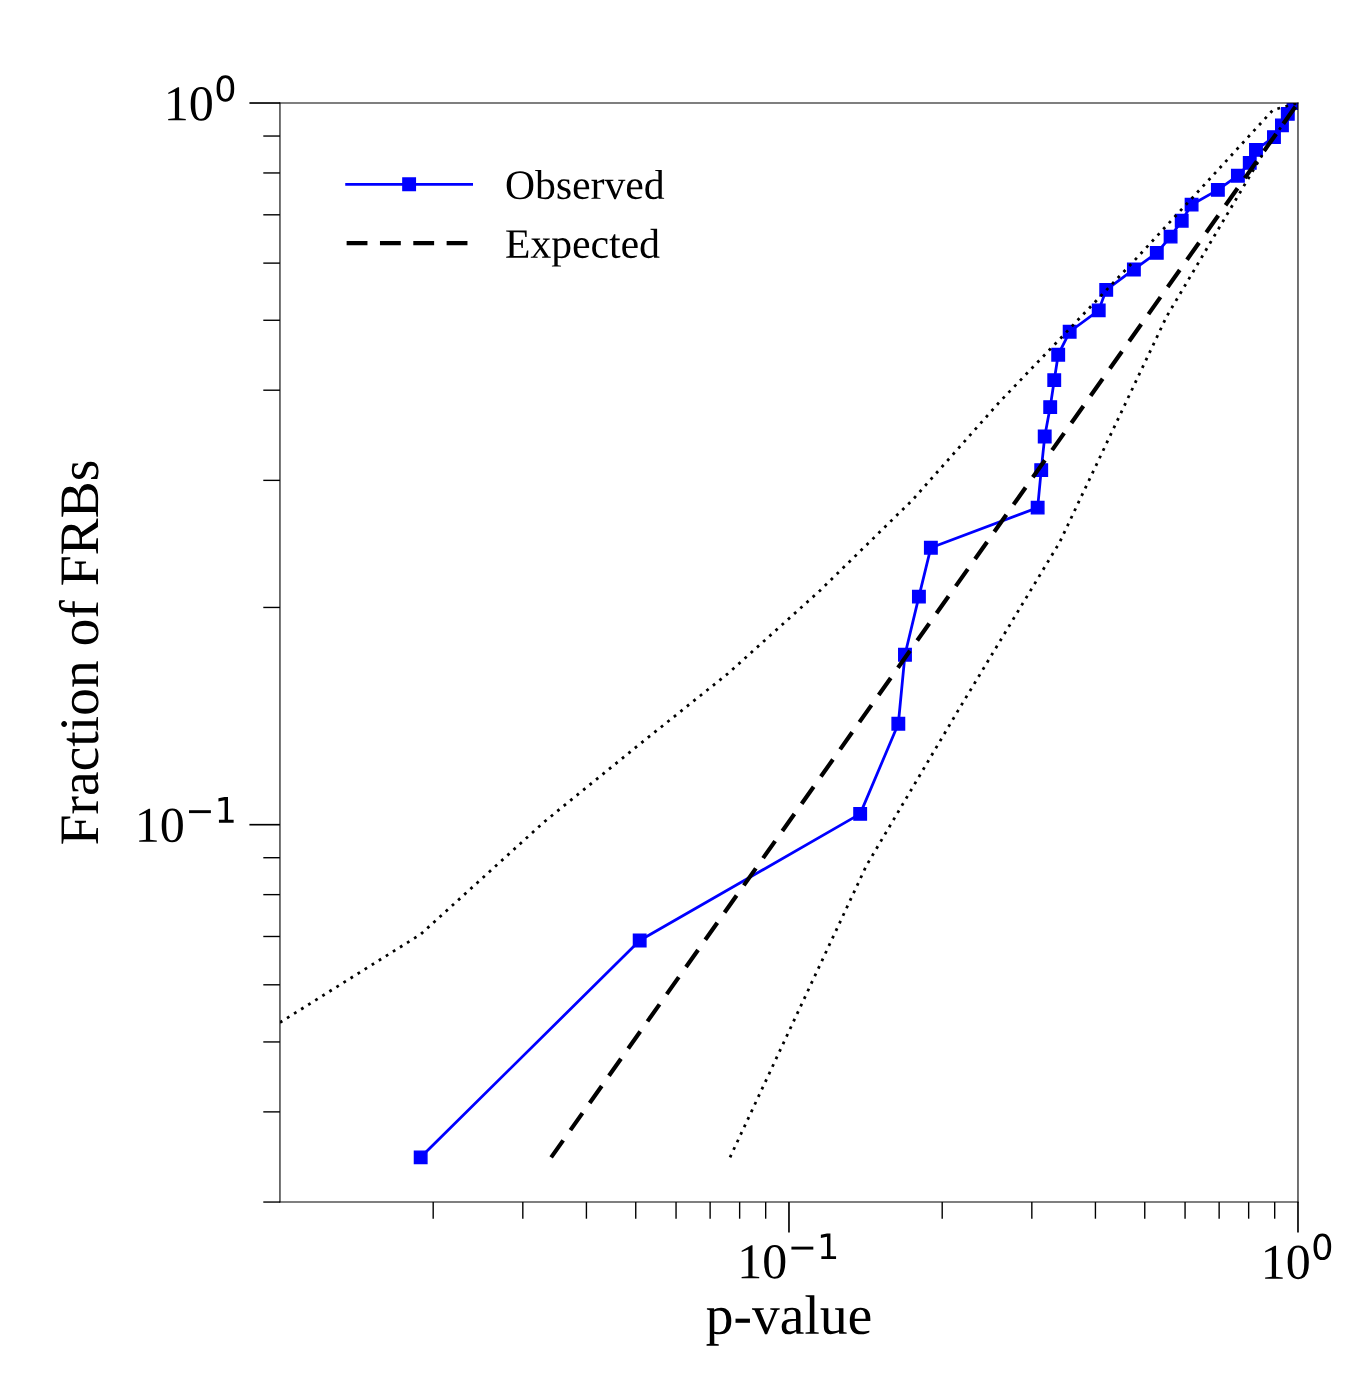  Describe the element at coordinates (78, 652) in the screenshot. I see `y-axis-title: Fraction of FRBs` at that location.